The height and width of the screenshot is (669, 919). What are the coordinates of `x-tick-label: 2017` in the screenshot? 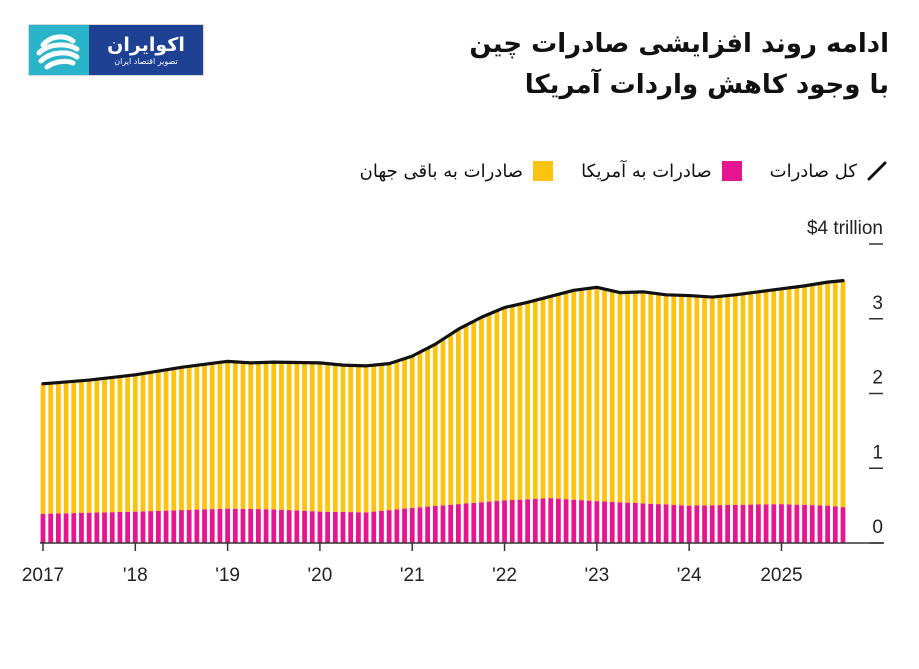 It's located at (43, 575).